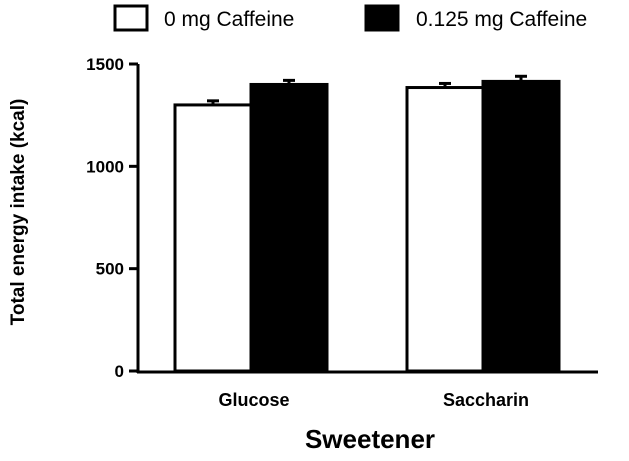 Image resolution: width=629 pixels, height=461 pixels. What do you see at coordinates (486, 400) in the screenshot?
I see `x-tick-label-saccharin: Saccharin` at bounding box center [486, 400].